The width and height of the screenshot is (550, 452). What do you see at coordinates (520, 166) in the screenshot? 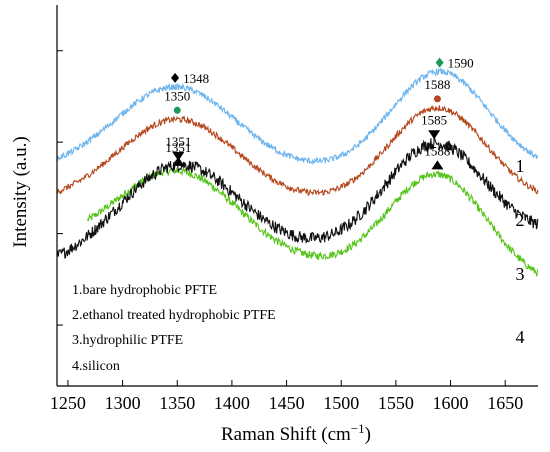
I see `series-number-1: 1` at bounding box center [520, 166].